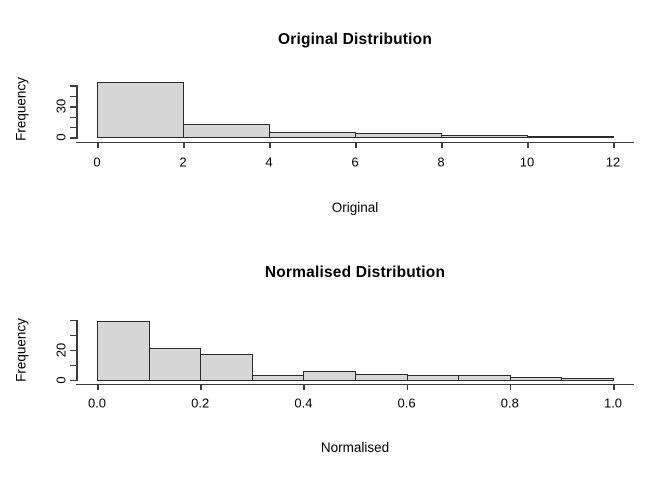 The height and width of the screenshot is (480, 672). I want to click on x-tick-label: 0.6, so click(406, 403).